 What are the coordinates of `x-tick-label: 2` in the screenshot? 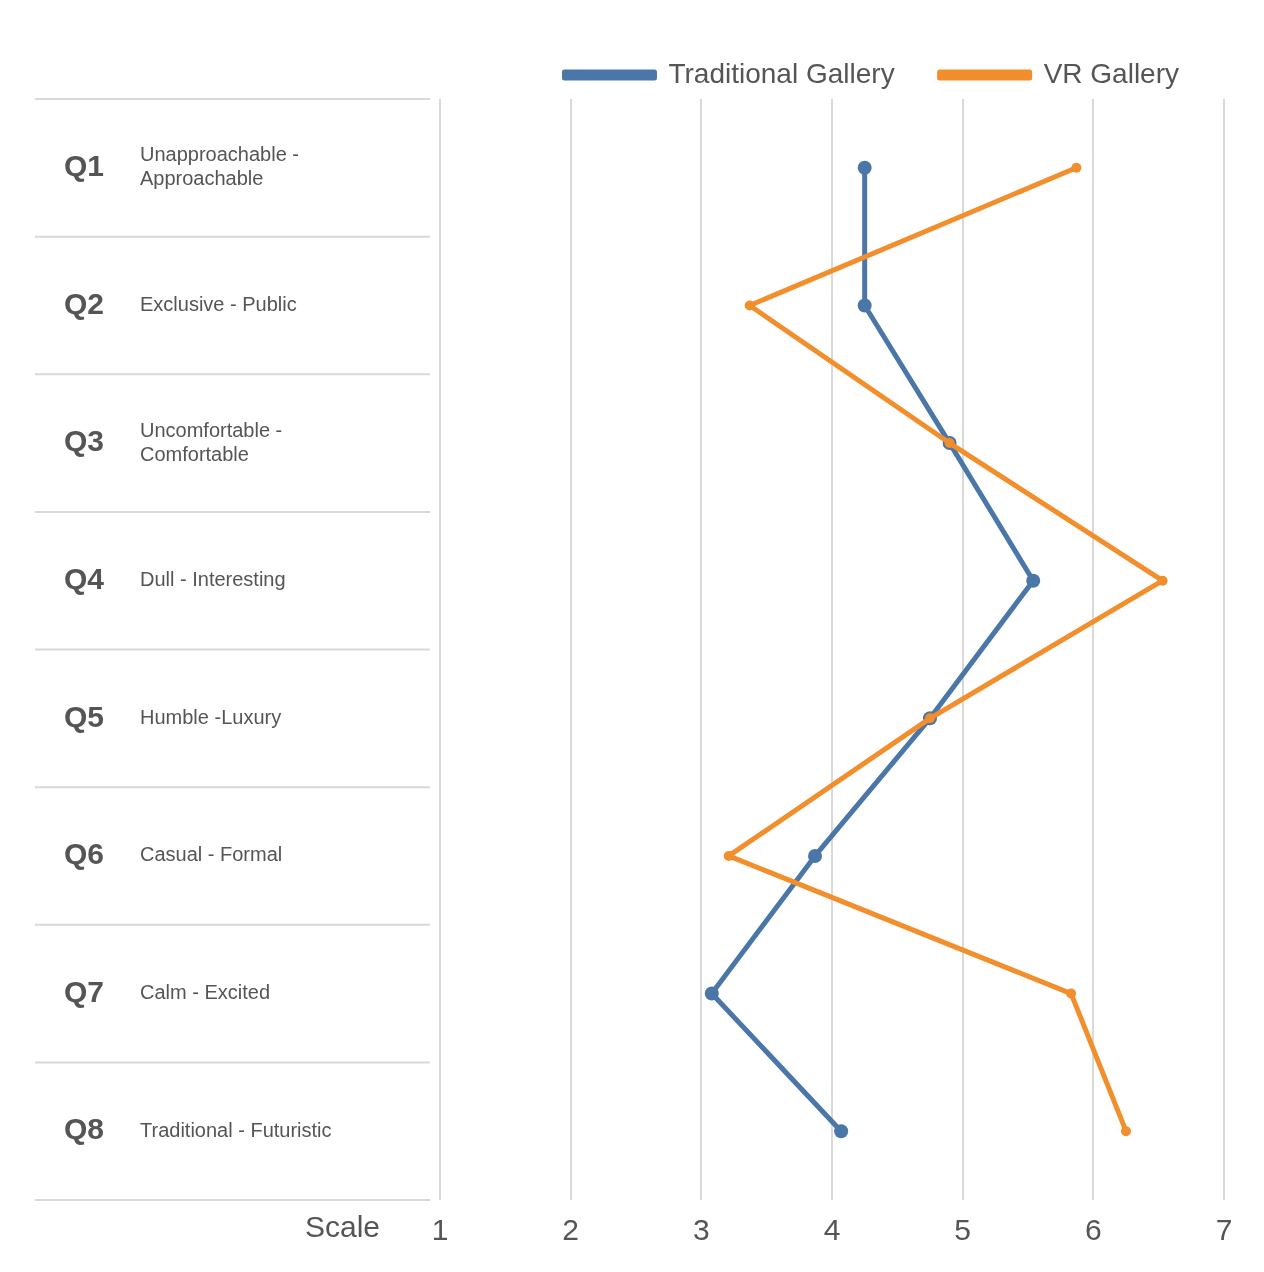 It's located at (571, 1230).